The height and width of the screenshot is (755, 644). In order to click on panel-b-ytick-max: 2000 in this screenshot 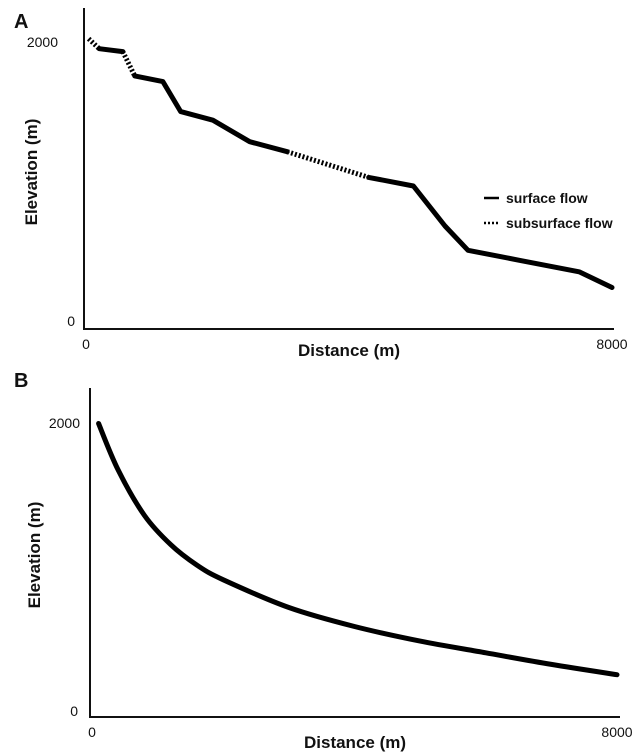, I will do `click(64, 423)`.